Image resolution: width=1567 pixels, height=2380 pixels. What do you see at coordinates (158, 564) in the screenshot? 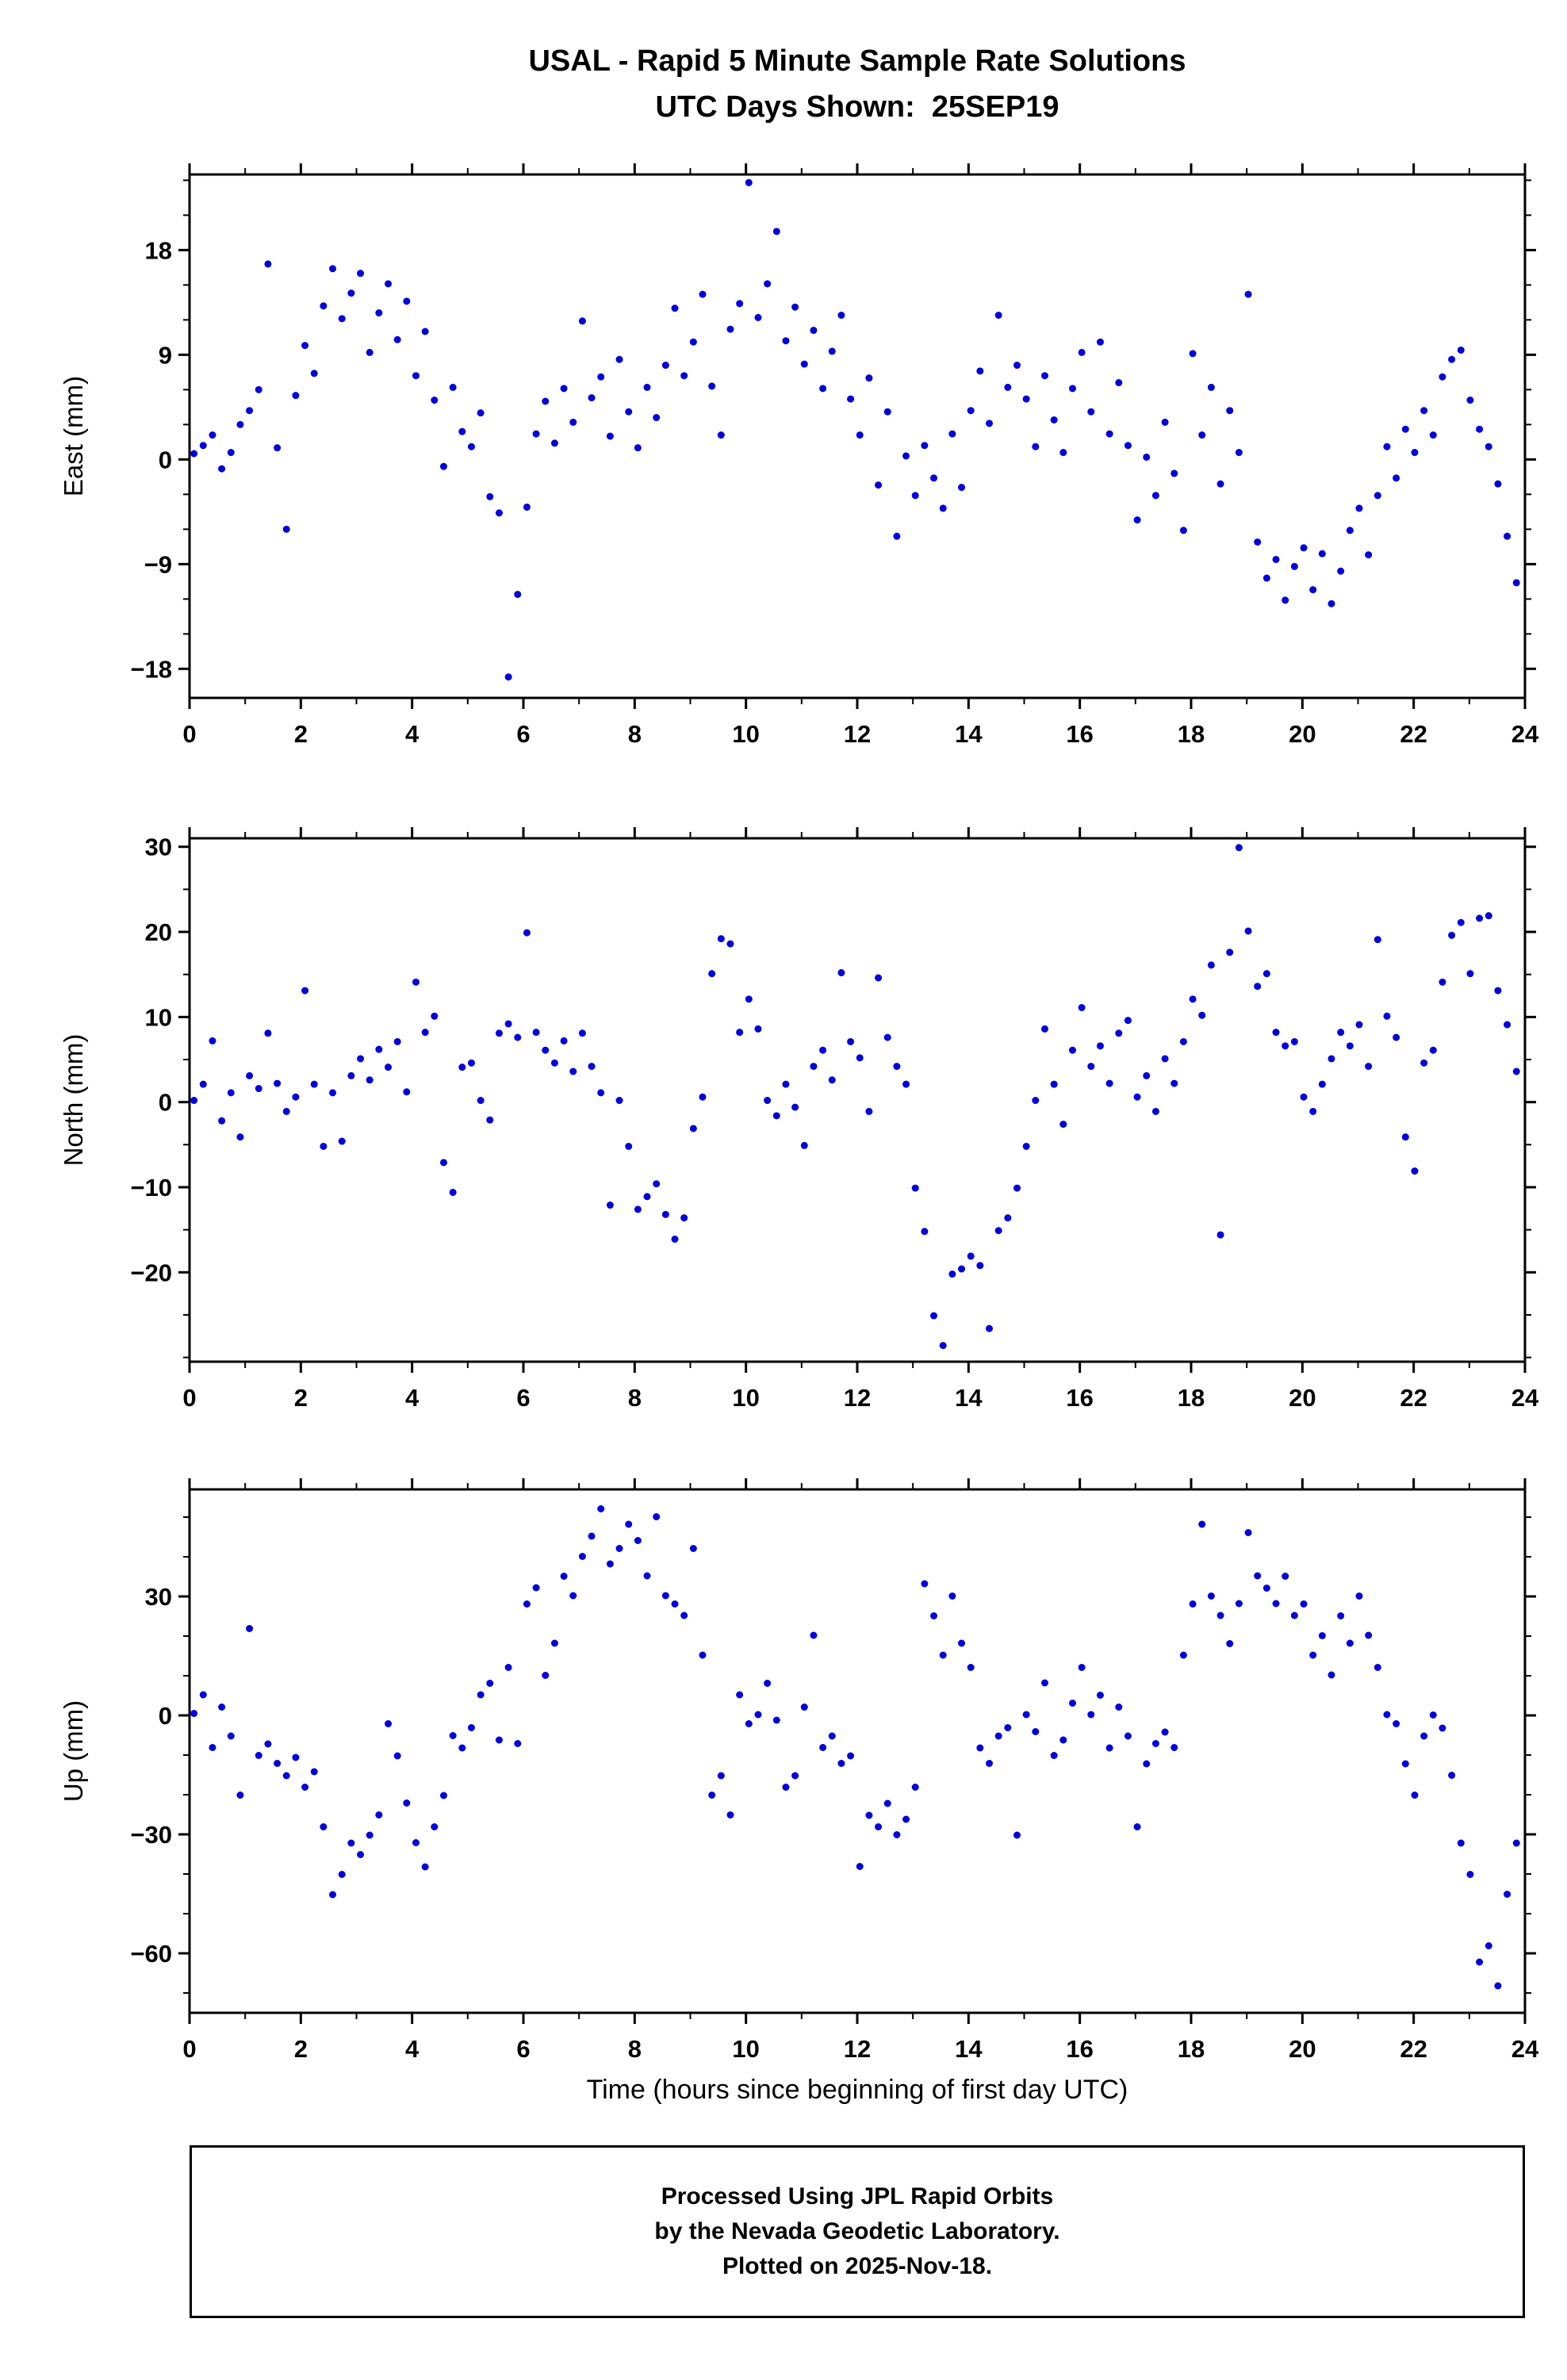
I see `y-tick-label: −9` at bounding box center [158, 564].